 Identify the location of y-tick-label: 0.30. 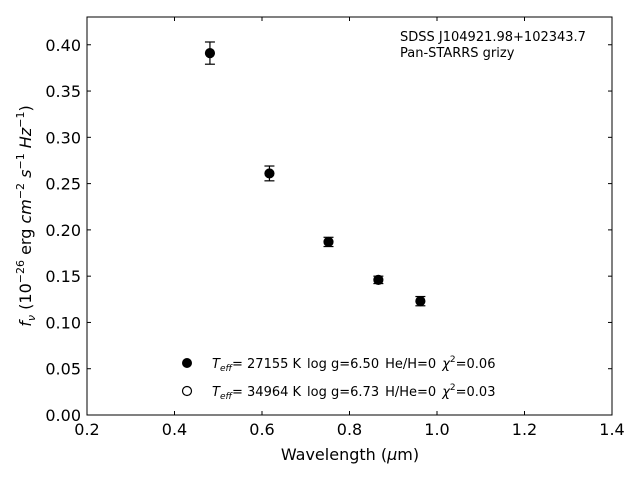
(63, 137).